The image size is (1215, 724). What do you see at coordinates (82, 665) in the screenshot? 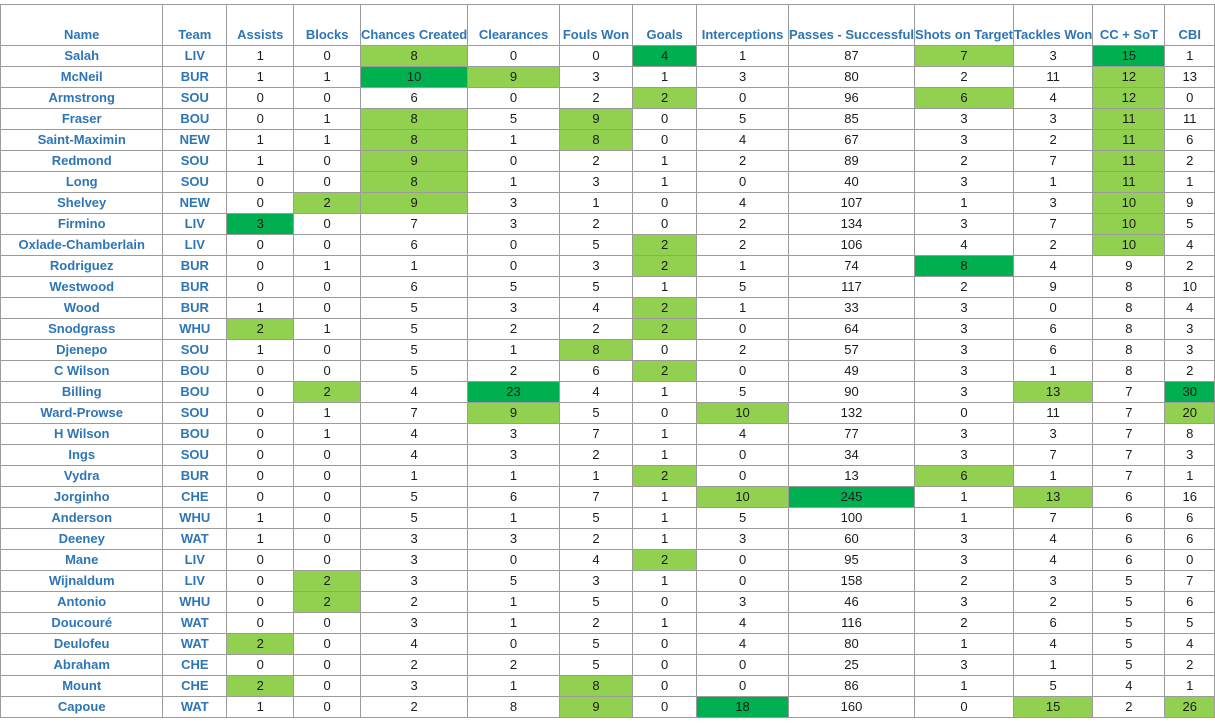
I see `player-name-cell: Abraham` at bounding box center [82, 665].